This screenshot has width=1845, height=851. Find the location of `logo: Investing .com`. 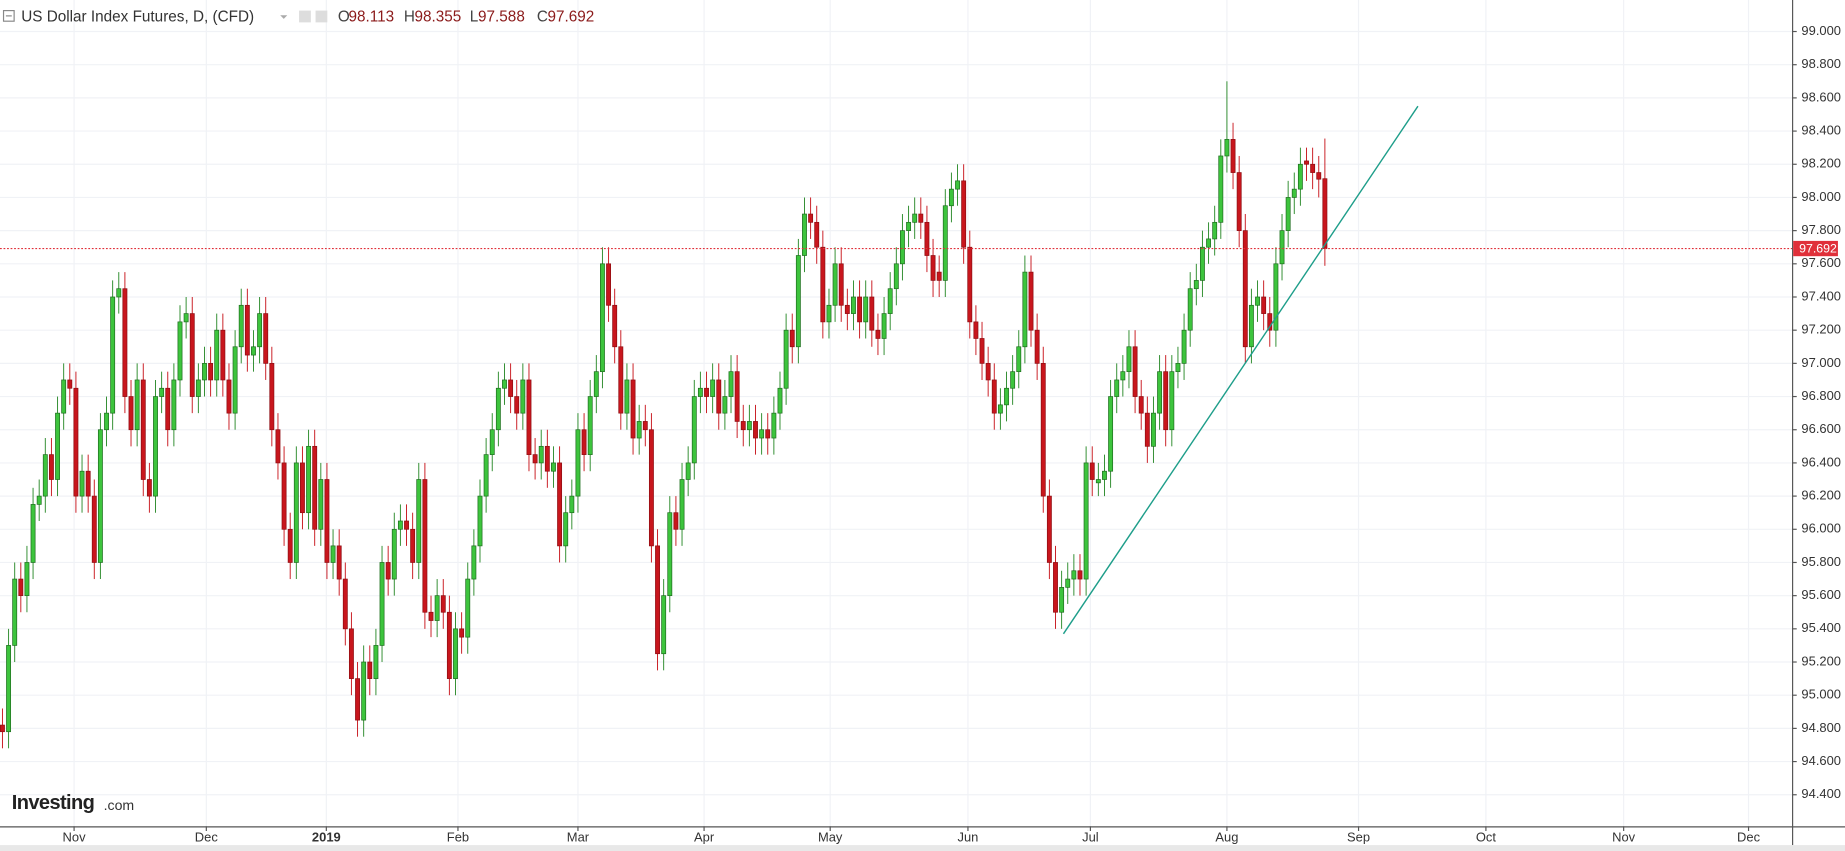

logo: Investing .com is located at coordinates (73, 803).